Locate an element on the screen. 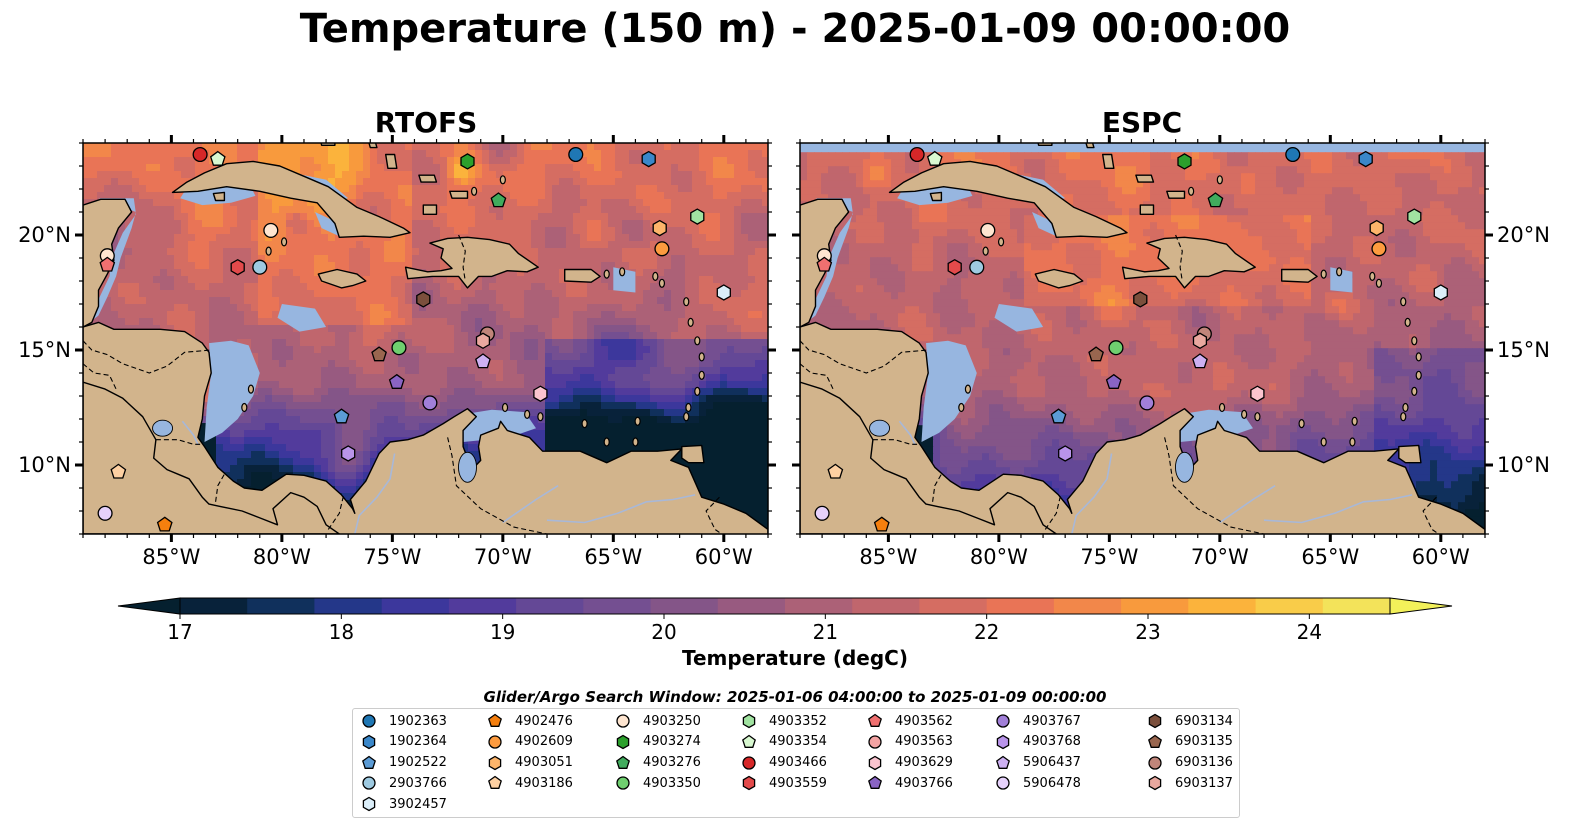 Image resolution: width=1590 pixels, height=829 pixels. legend-label: 4903186 is located at coordinates (544, 783).